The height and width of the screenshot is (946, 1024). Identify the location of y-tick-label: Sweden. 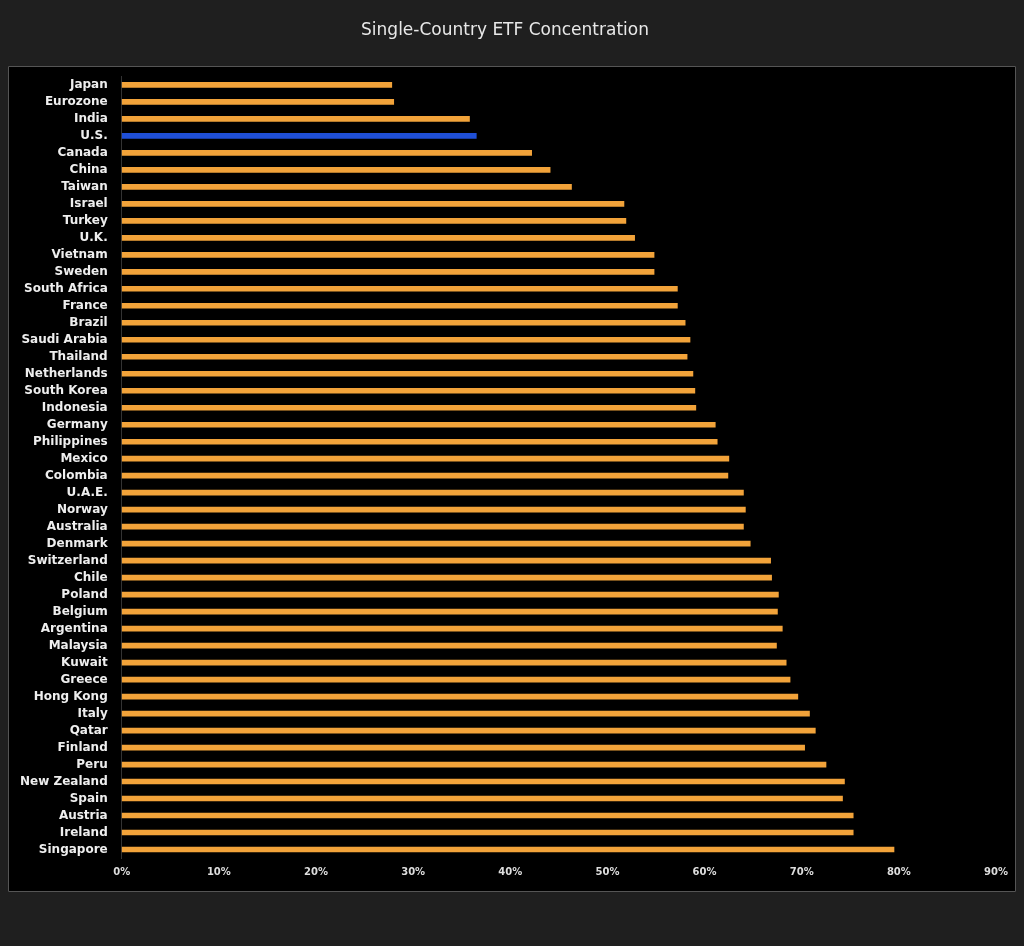
(81, 270).